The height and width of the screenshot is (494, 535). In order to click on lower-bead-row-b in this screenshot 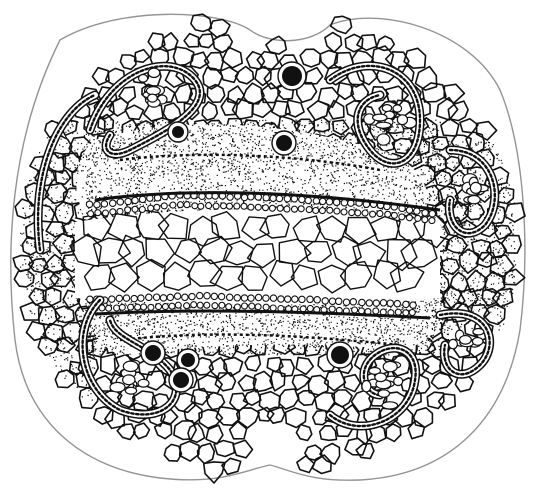, I will do `click(253, 309)`.